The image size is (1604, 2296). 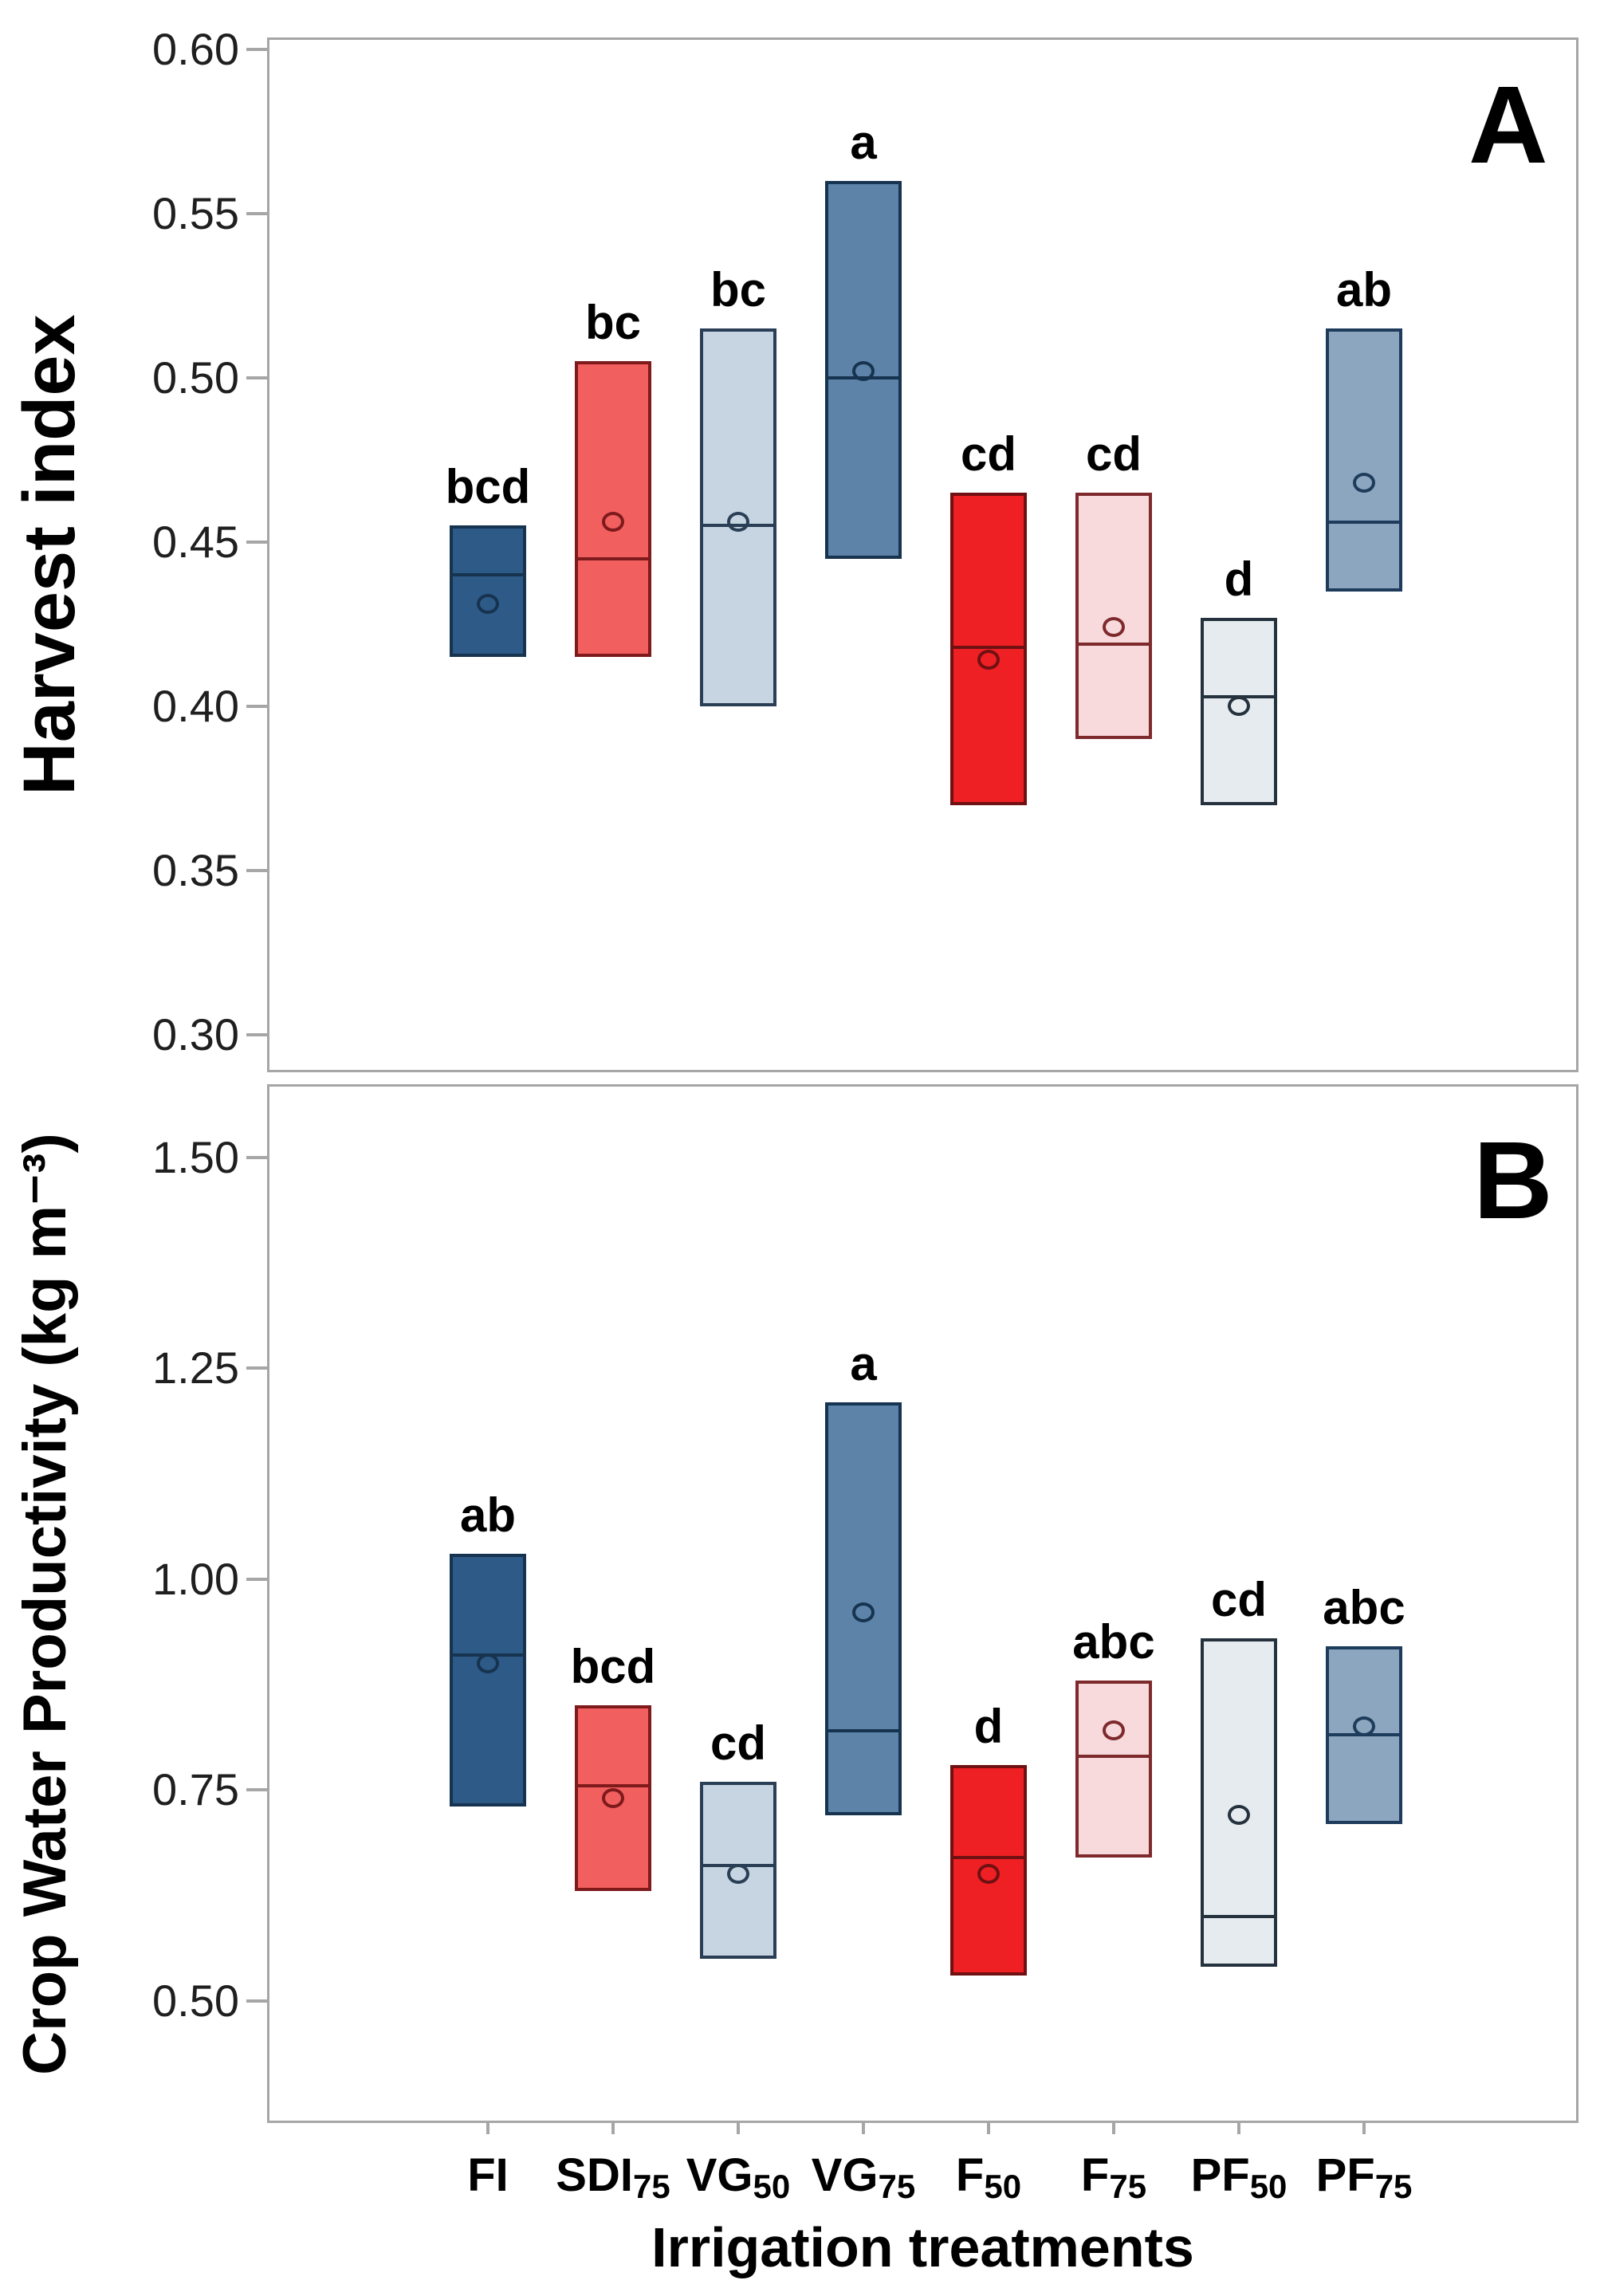 I want to click on significance-letter-FI: ab, so click(x=488, y=1515).